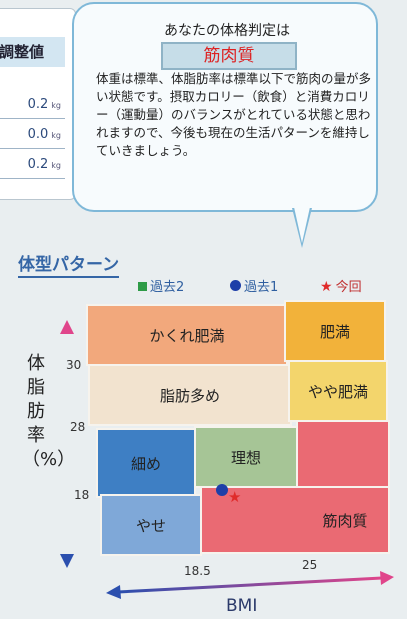 This screenshot has width=407, height=619. Describe the element at coordinates (348, 287) in the screenshot. I see `legend-current-label: 今回` at that location.